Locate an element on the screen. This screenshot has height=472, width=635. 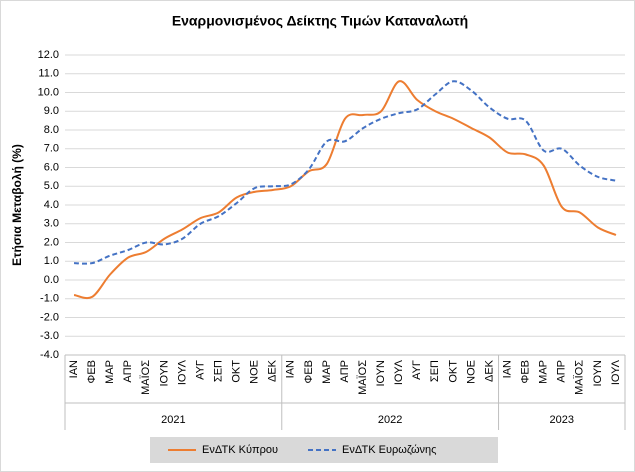
y-tick-label: 4.0 is located at coordinates (51, 205).